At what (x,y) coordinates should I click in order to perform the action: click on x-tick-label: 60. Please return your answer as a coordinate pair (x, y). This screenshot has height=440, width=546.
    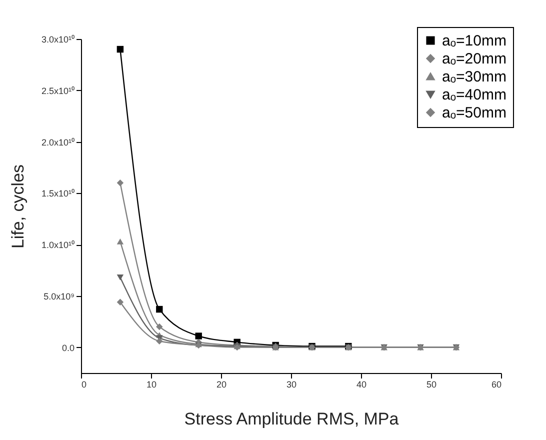
    Looking at the image, I should click on (496, 385).